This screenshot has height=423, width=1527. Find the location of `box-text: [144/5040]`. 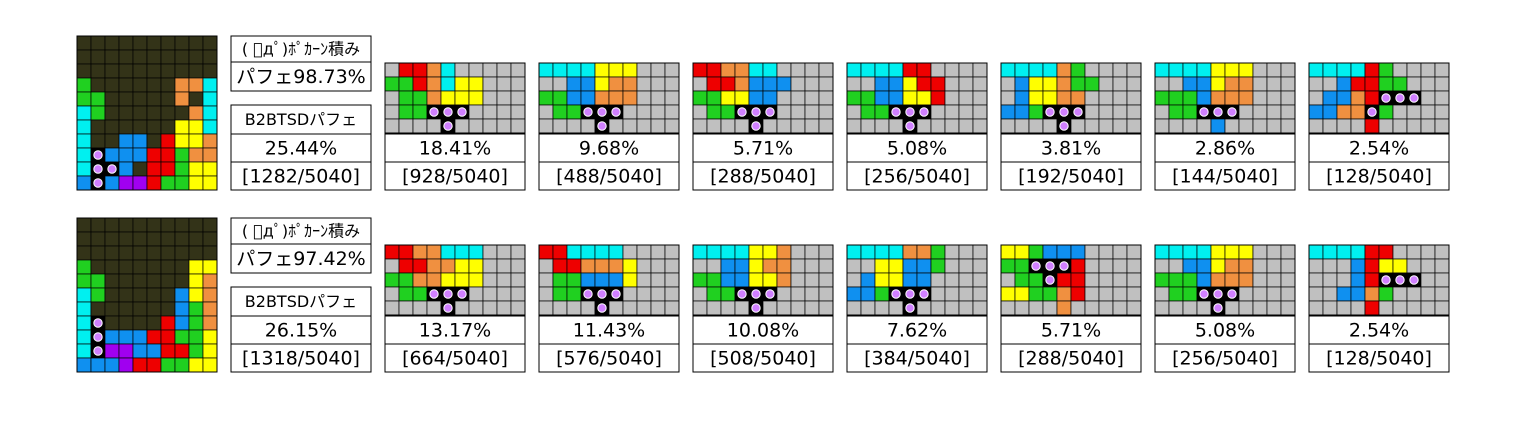

box-text: [144/5040] is located at coordinates (1225, 177).